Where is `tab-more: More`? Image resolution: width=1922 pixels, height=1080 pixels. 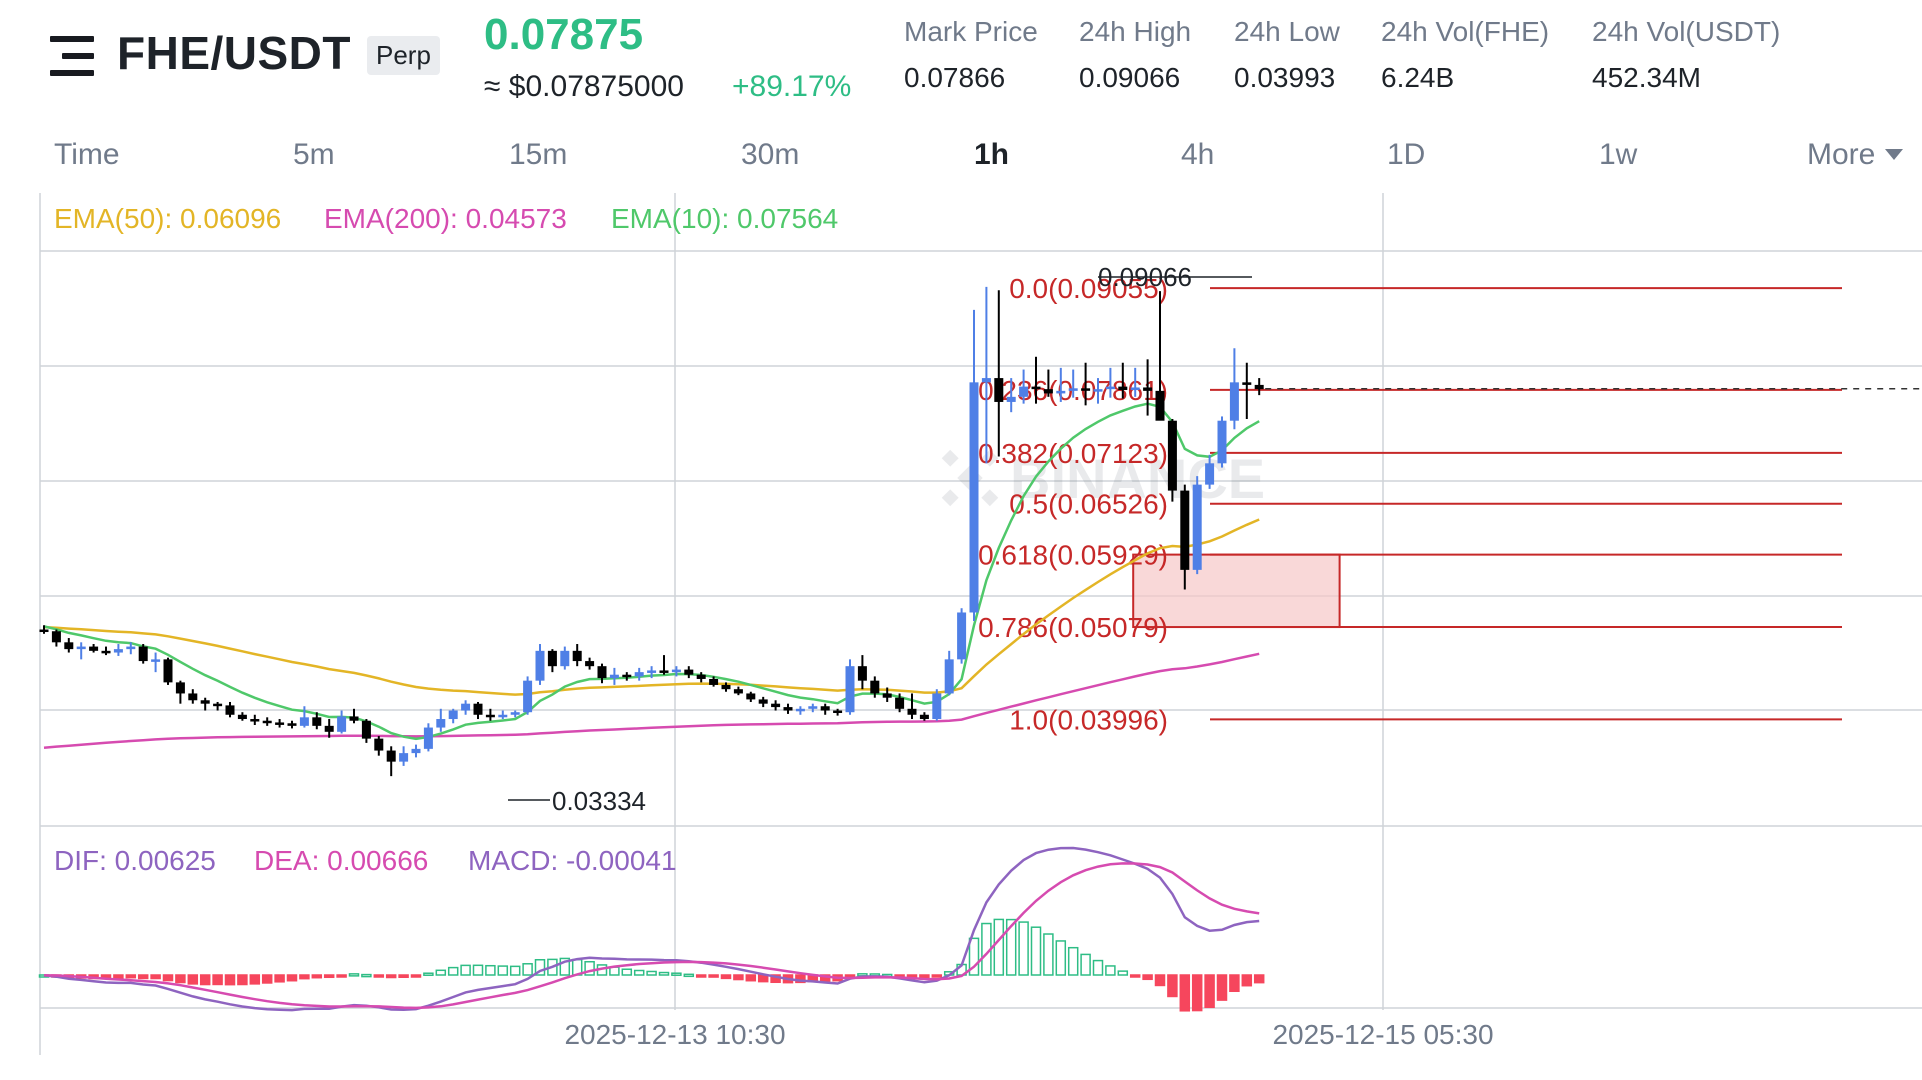 tab-more: More is located at coordinates (1855, 155).